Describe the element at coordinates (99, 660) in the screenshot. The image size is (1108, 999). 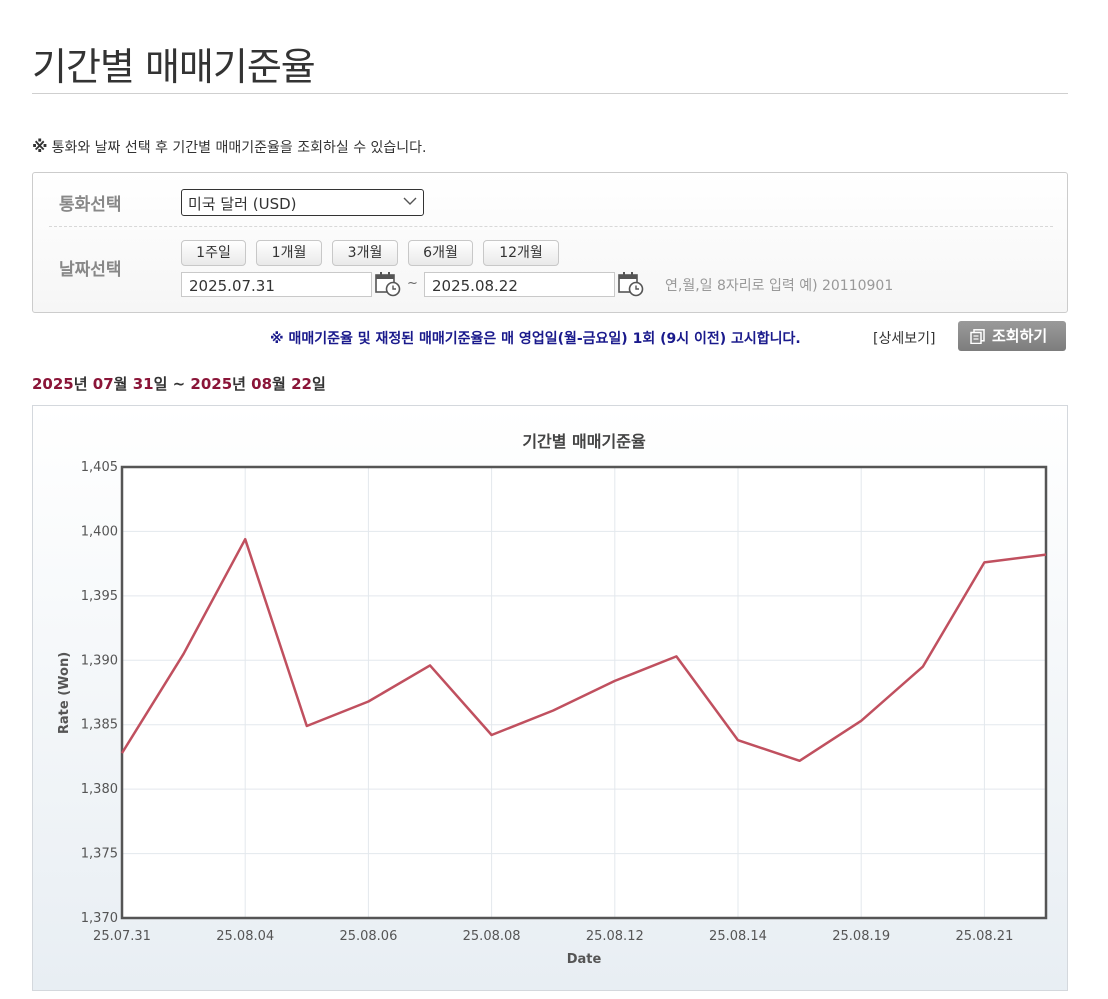
I see `y-tick-label: 1,390` at that location.